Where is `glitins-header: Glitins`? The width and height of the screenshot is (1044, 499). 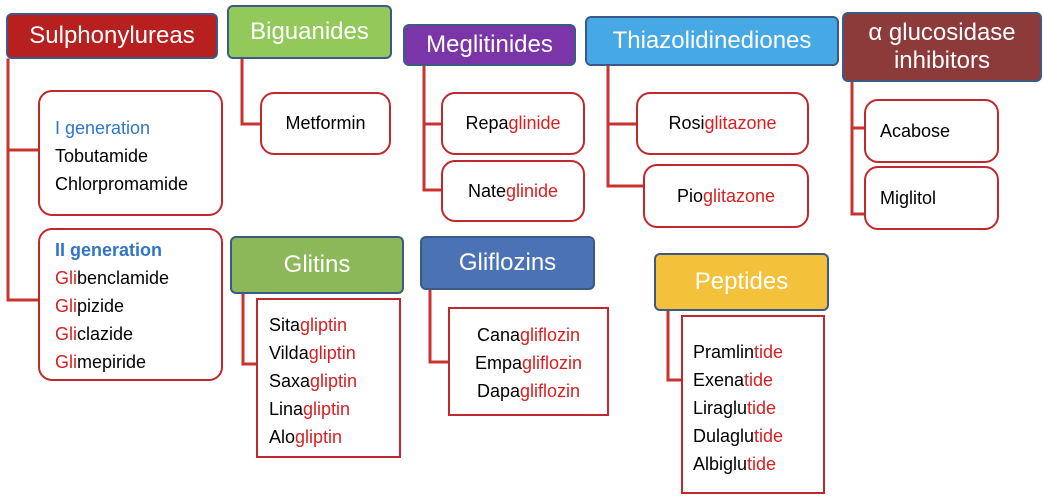 glitins-header: Glitins is located at coordinates (317, 265).